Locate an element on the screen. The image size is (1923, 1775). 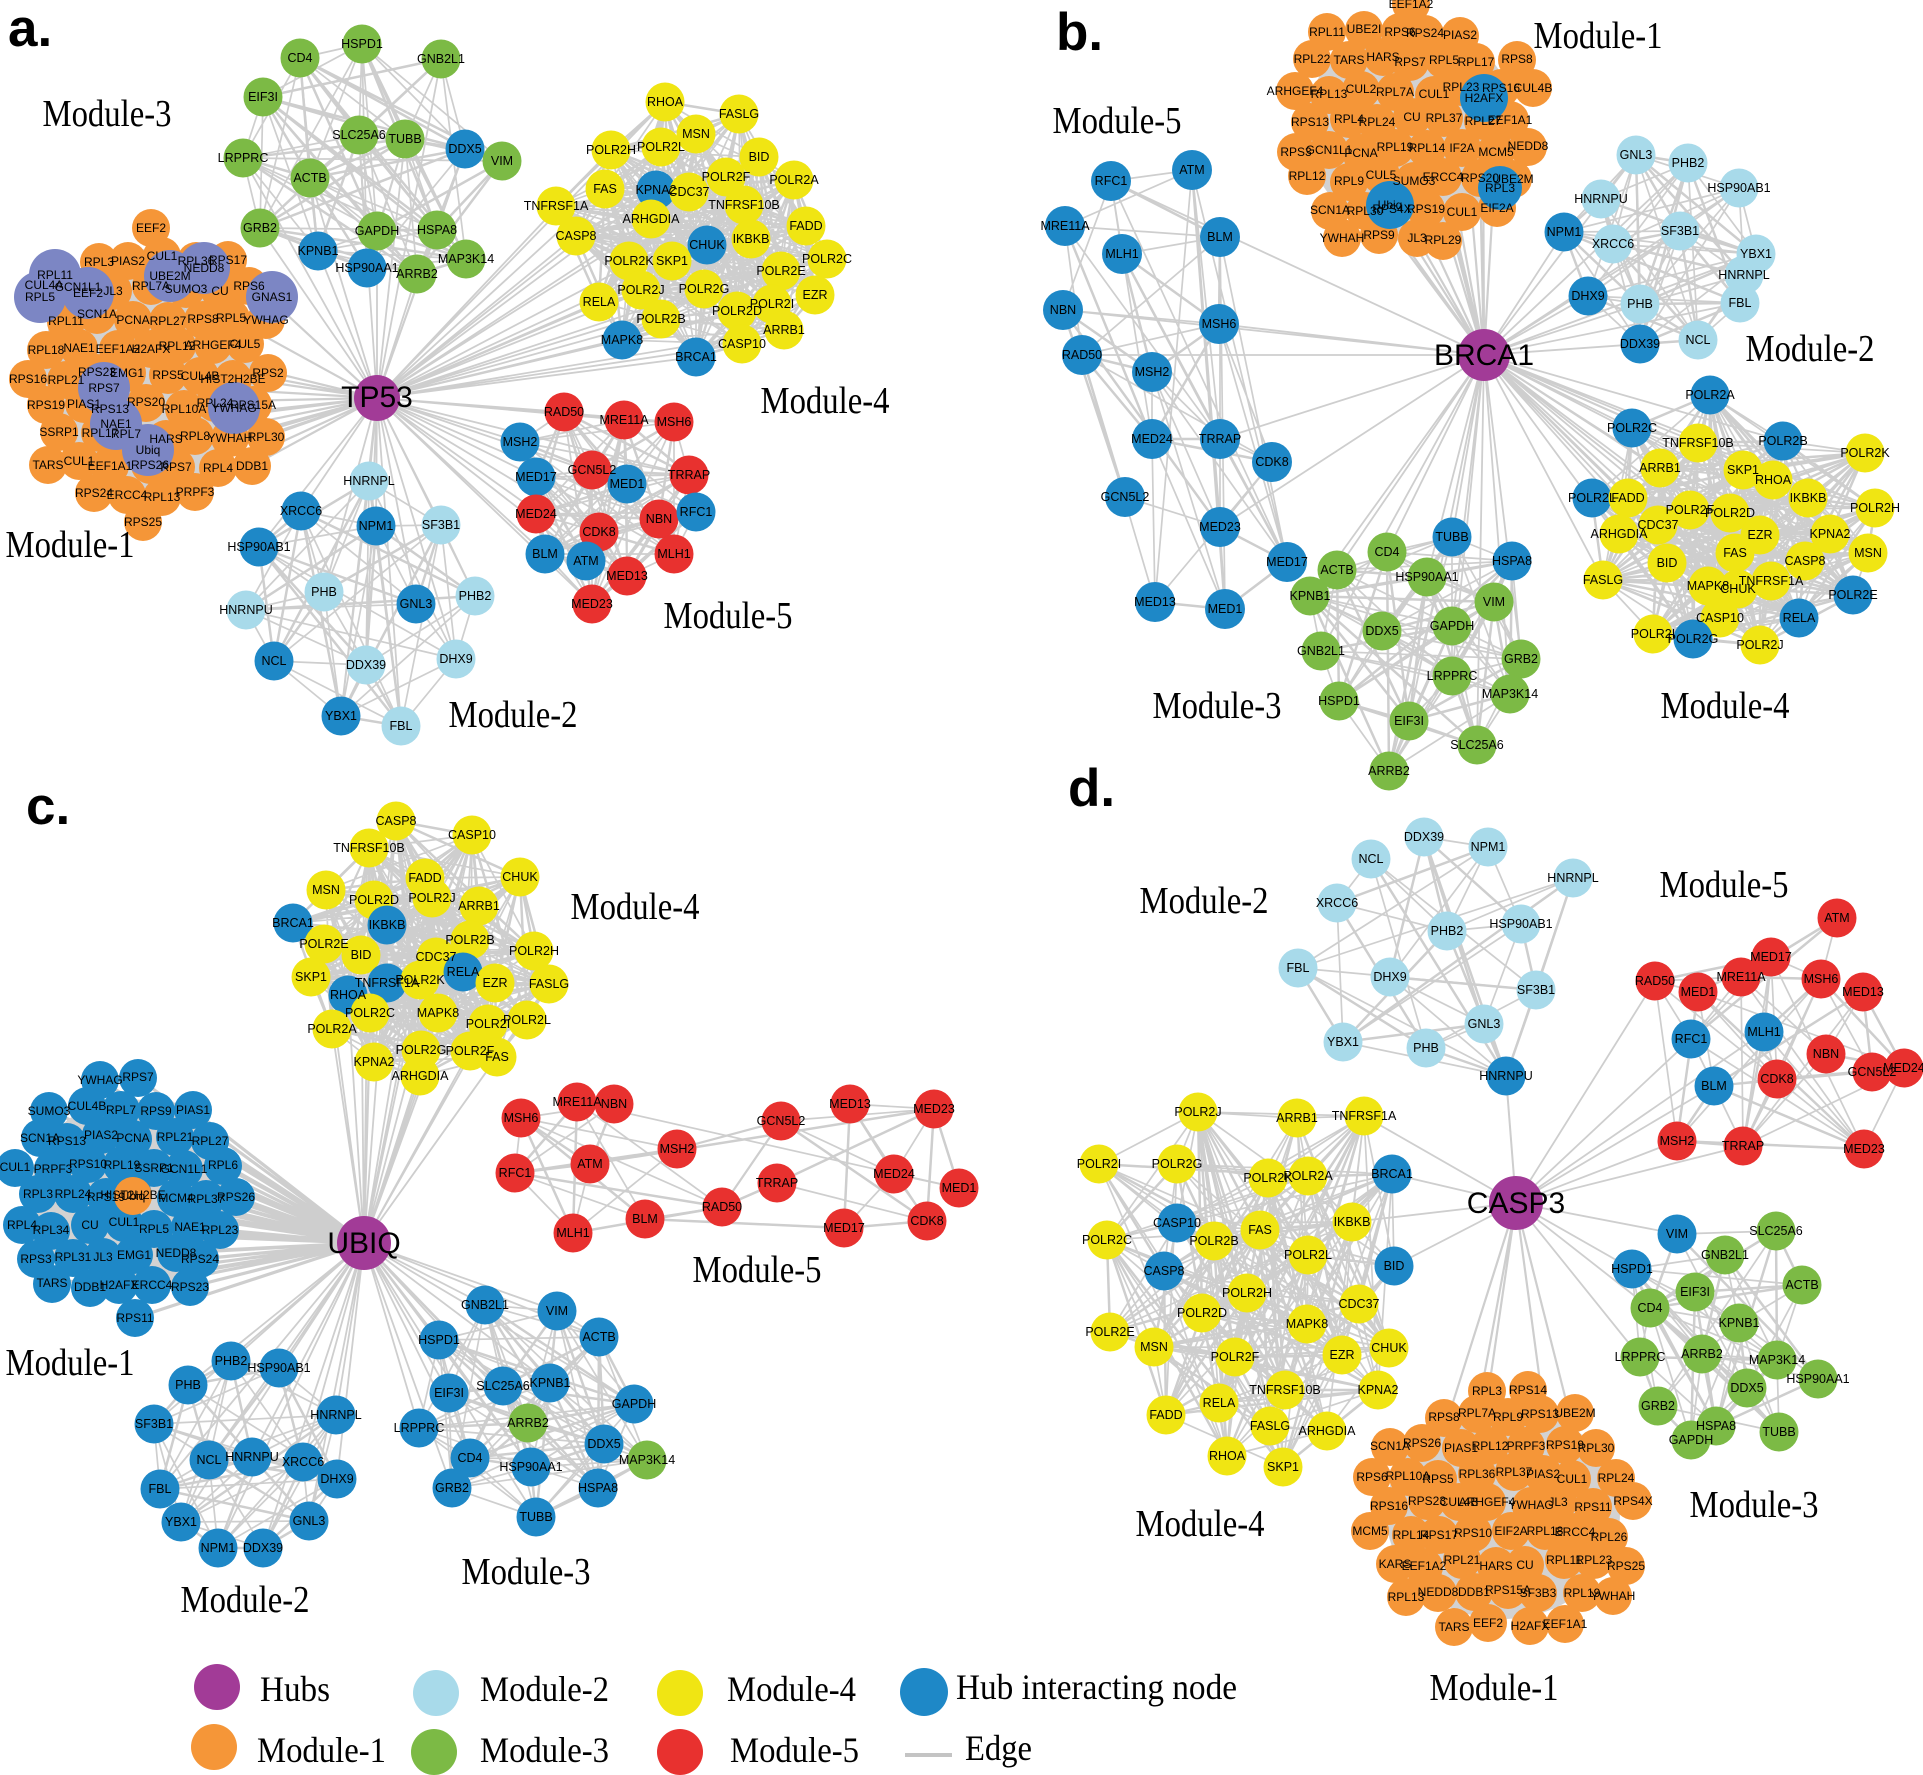
svg-text: RPS24 is located at coordinates (94, 493).